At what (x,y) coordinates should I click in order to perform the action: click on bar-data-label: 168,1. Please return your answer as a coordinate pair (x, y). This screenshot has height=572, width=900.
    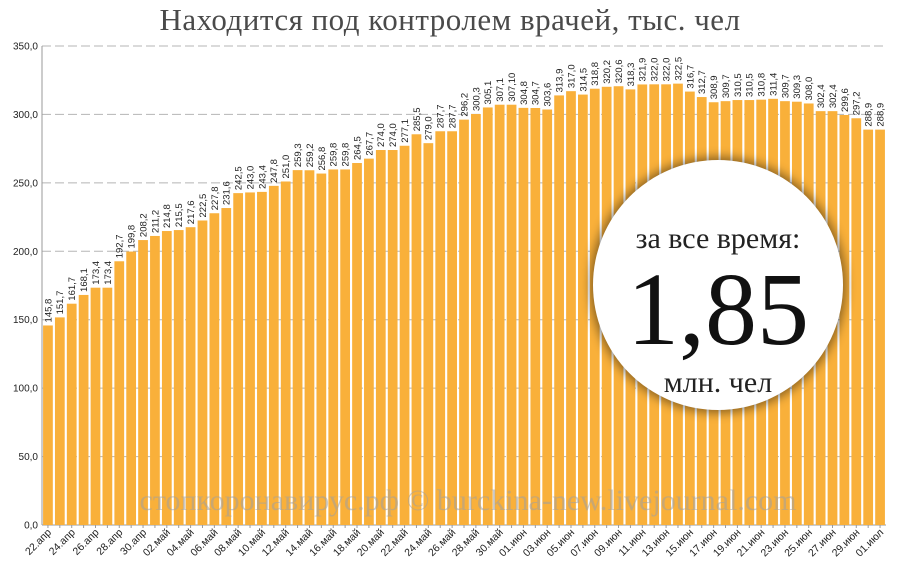
    Looking at the image, I should click on (84, 280).